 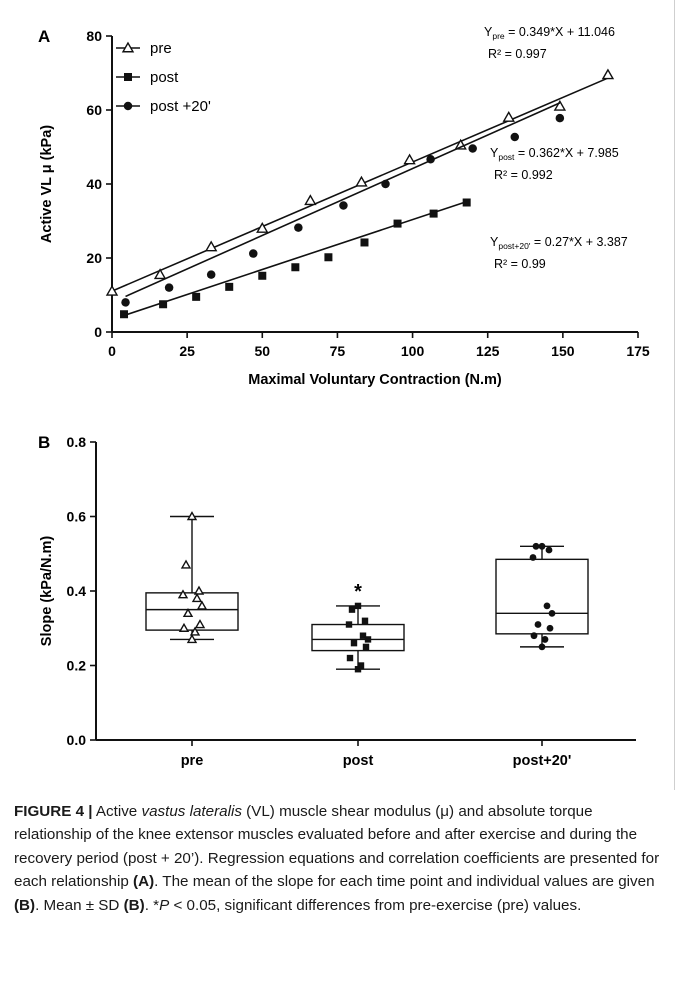 I want to click on x-tick-label-a: 0, so click(x=112, y=351).